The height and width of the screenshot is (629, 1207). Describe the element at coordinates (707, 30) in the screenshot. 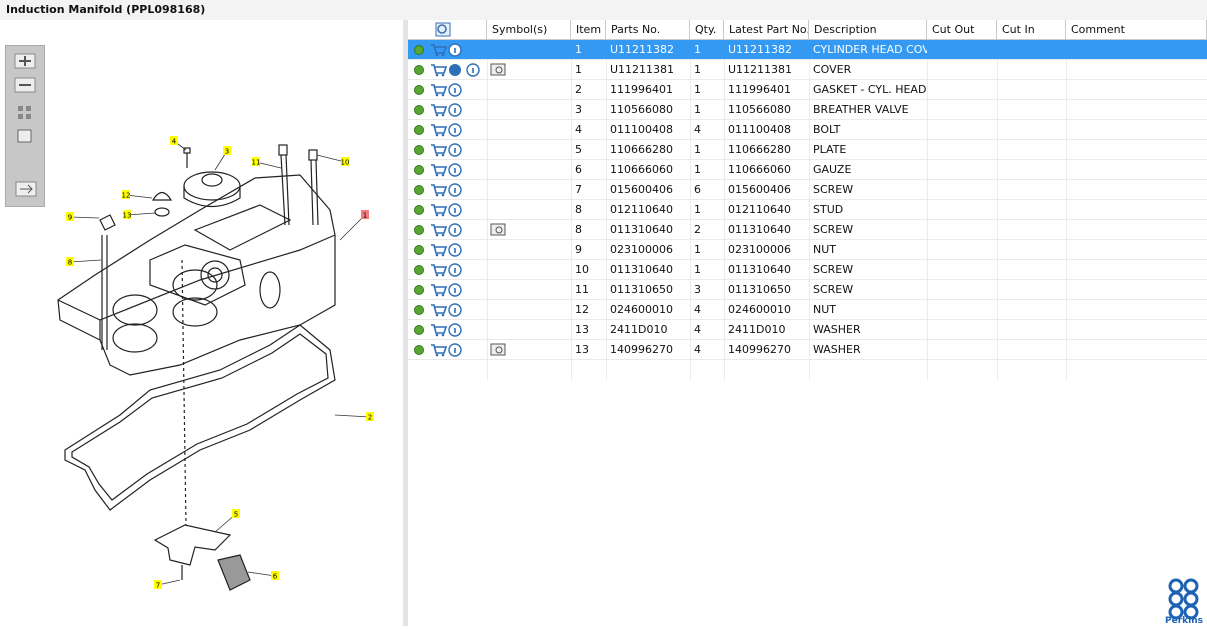

I see `column-header: Qty.` at that location.